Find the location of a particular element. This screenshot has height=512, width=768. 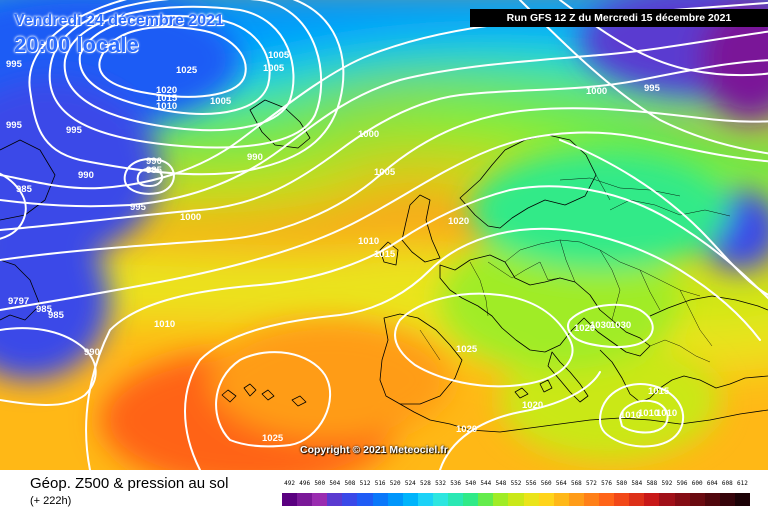

legend-label: 492 is located at coordinates (289, 483).